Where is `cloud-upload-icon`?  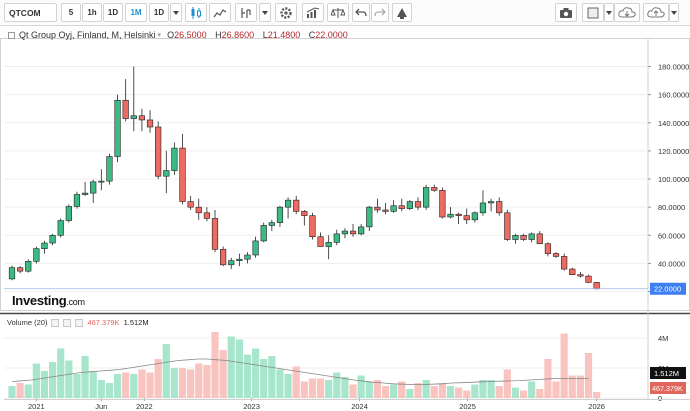
cloud-upload-icon is located at coordinates (656, 11).